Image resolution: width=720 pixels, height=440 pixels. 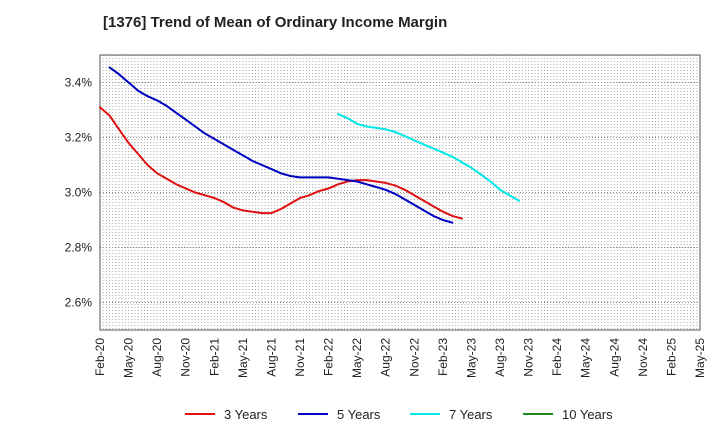 What do you see at coordinates (587, 414) in the screenshot?
I see `legend-label: 10 Years` at bounding box center [587, 414].